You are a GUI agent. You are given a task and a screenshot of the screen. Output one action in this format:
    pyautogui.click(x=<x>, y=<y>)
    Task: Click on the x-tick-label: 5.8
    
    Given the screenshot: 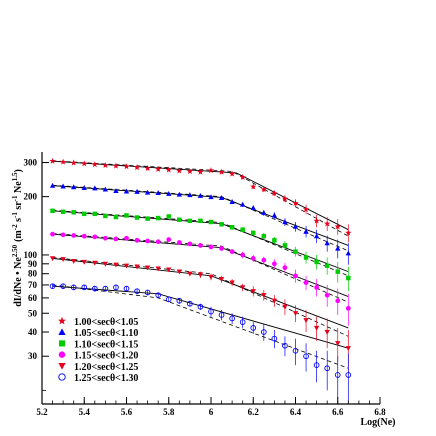 What is the action you would take?
    pyautogui.click(x=169, y=412)
    